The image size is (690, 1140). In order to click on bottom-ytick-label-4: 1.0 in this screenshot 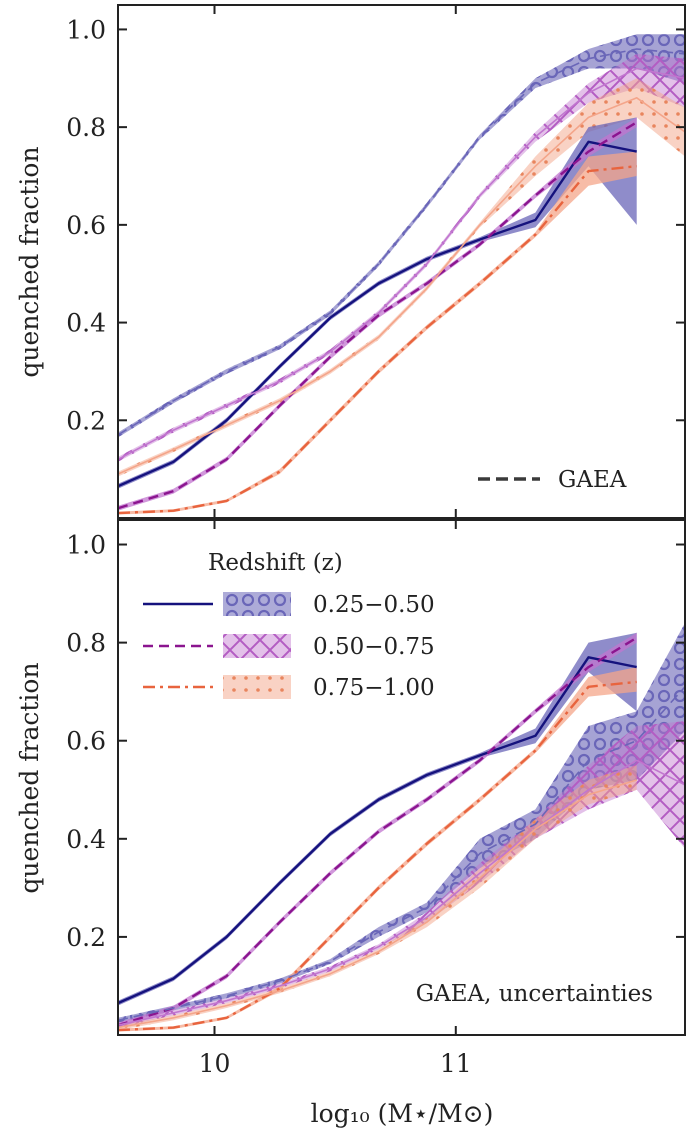, I will do `click(86, 545)`.